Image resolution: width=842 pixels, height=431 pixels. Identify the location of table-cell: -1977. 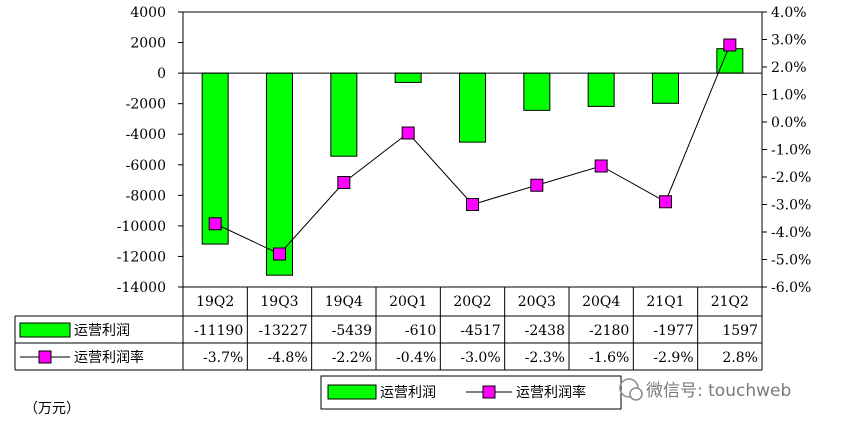
(673, 331).